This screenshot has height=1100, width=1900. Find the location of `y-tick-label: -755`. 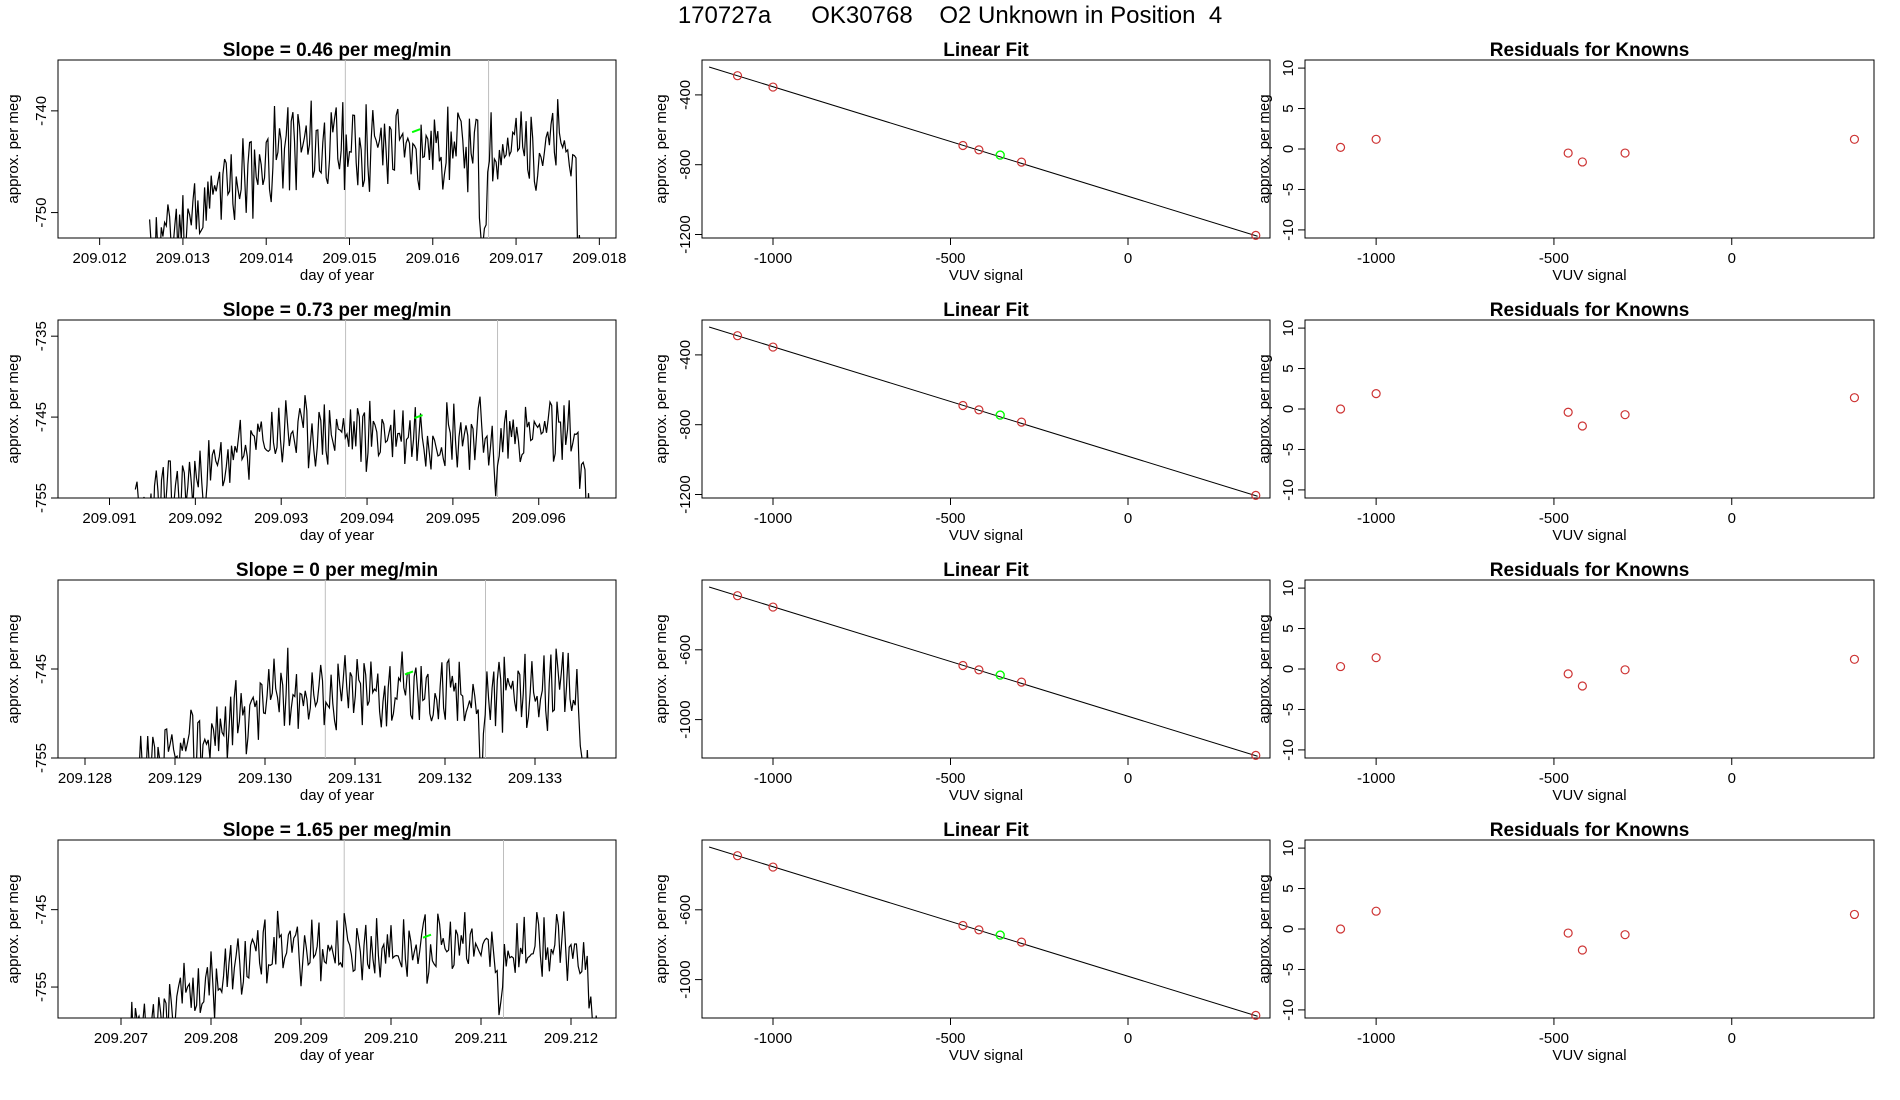

y-tick-label: -755 is located at coordinates (41, 987).